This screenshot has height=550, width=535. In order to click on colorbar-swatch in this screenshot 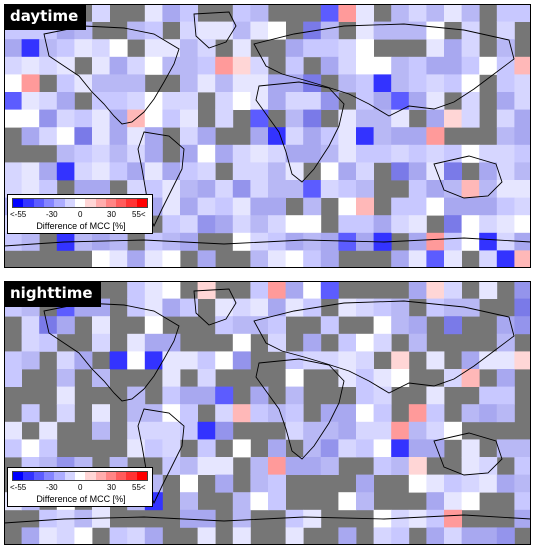, I will do `click(121, 476)`.